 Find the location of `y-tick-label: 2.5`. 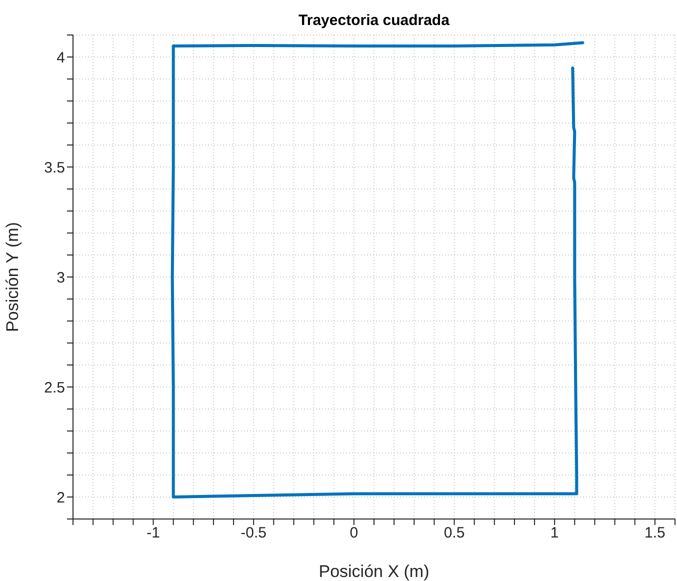

y-tick-label: 2.5 is located at coordinates (54, 387).